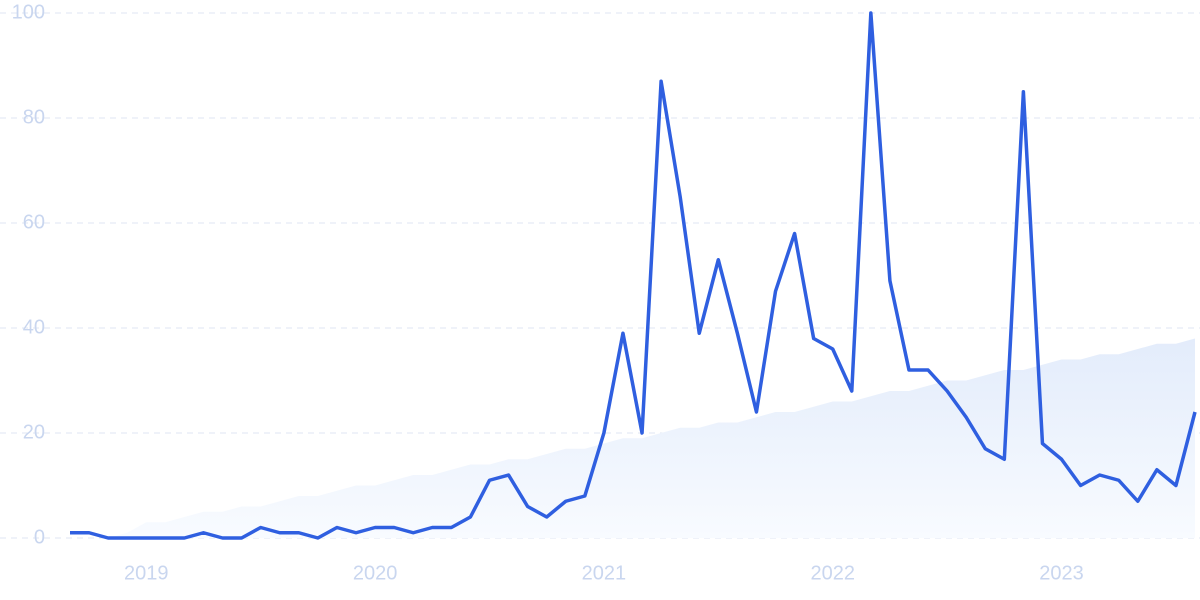 The height and width of the screenshot is (600, 1200). I want to click on y-tick-label: 80, so click(34, 117).